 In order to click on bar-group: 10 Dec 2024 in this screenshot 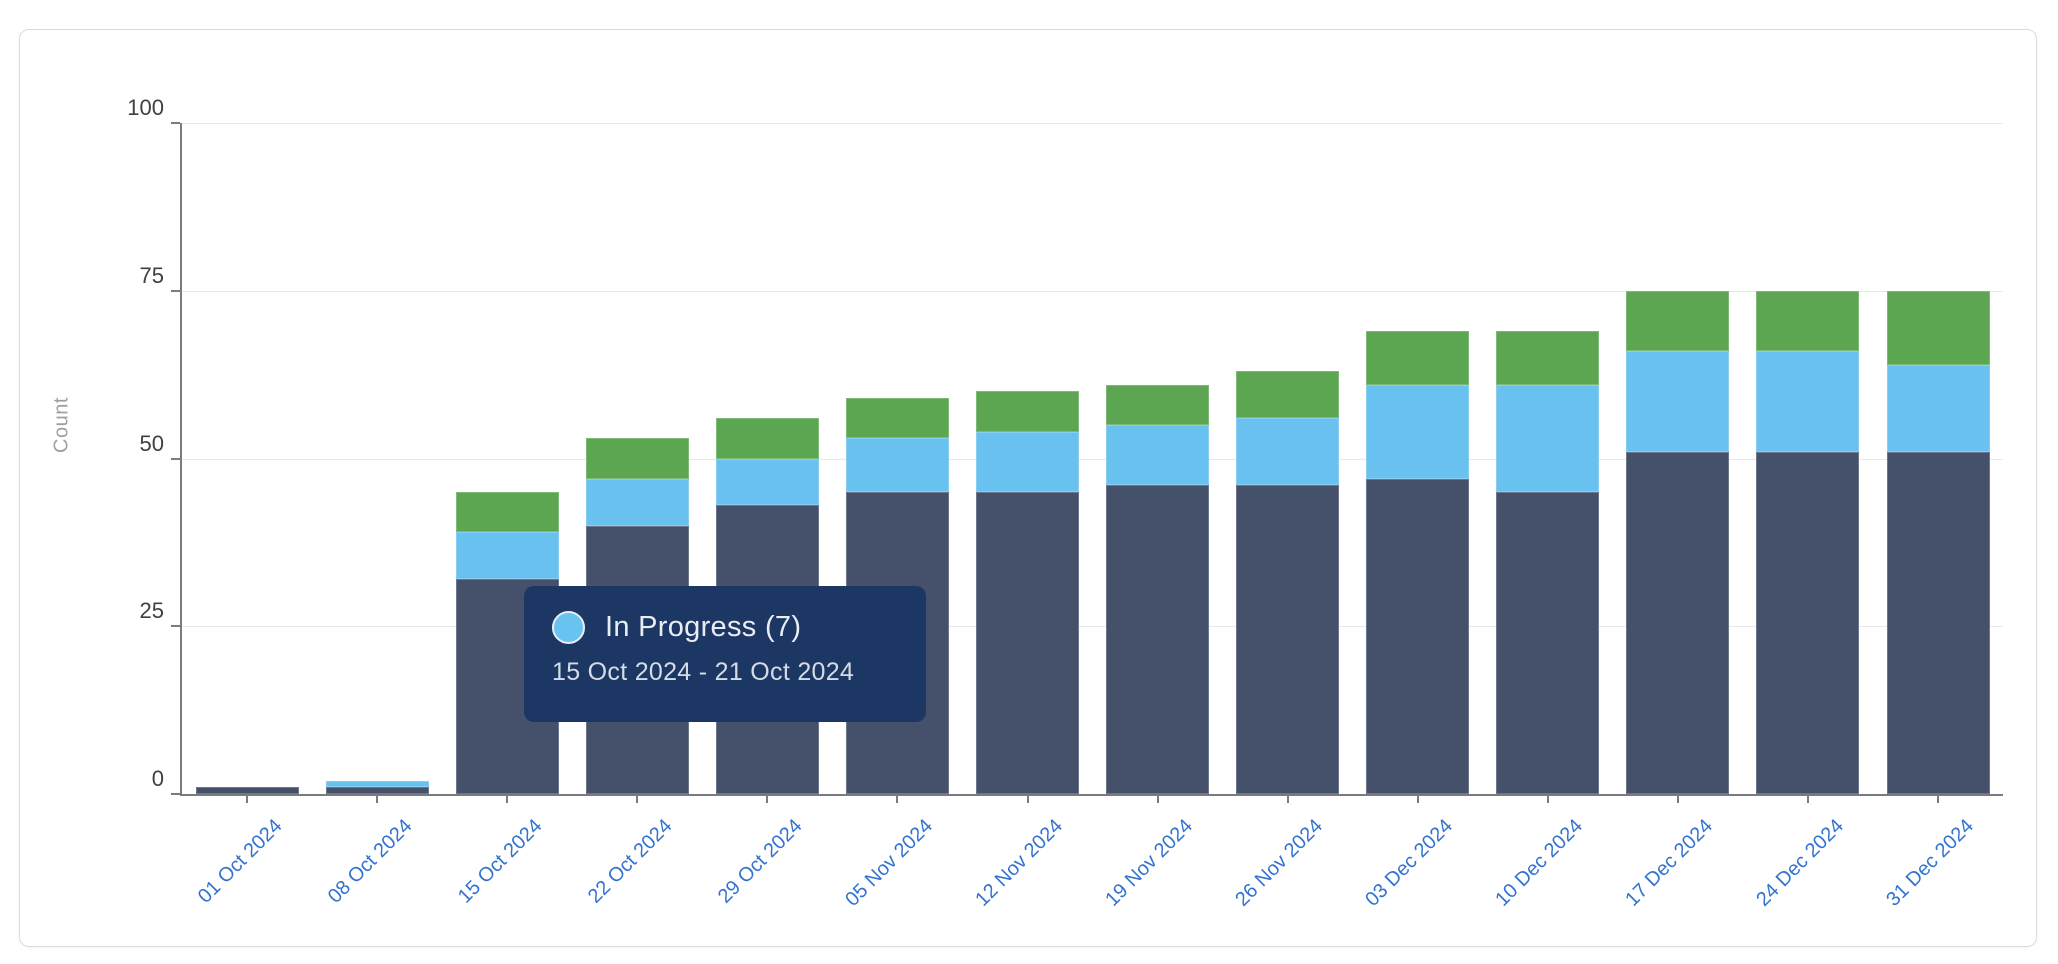, I will do `click(1548, 517)`.